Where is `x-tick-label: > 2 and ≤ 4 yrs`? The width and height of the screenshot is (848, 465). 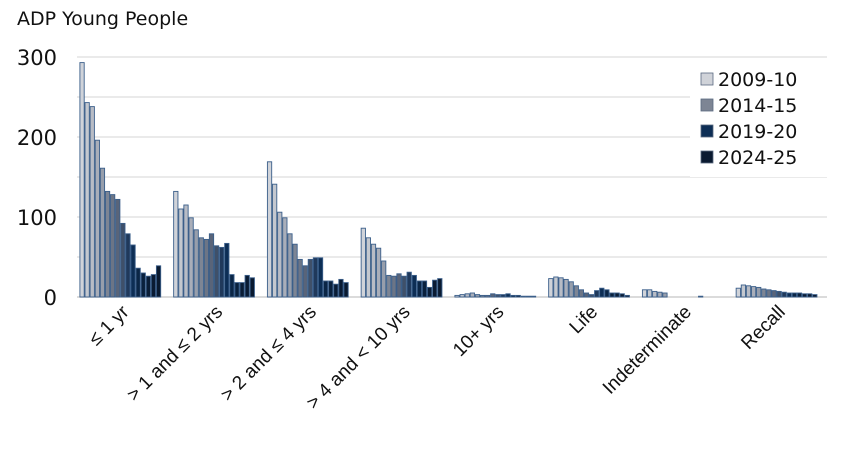
x-tick-label: > 2 and ≤ 4 yrs is located at coordinates (269, 354).